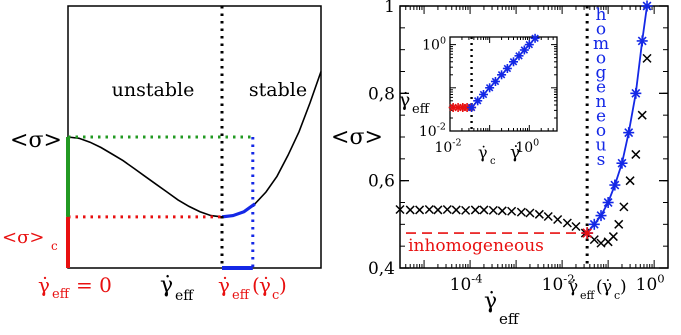 The image size is (681, 335). Describe the element at coordinates (75, 287) in the screenshot. I see `schematic-x-zero-label: γ̇ eff = 0` at that location.